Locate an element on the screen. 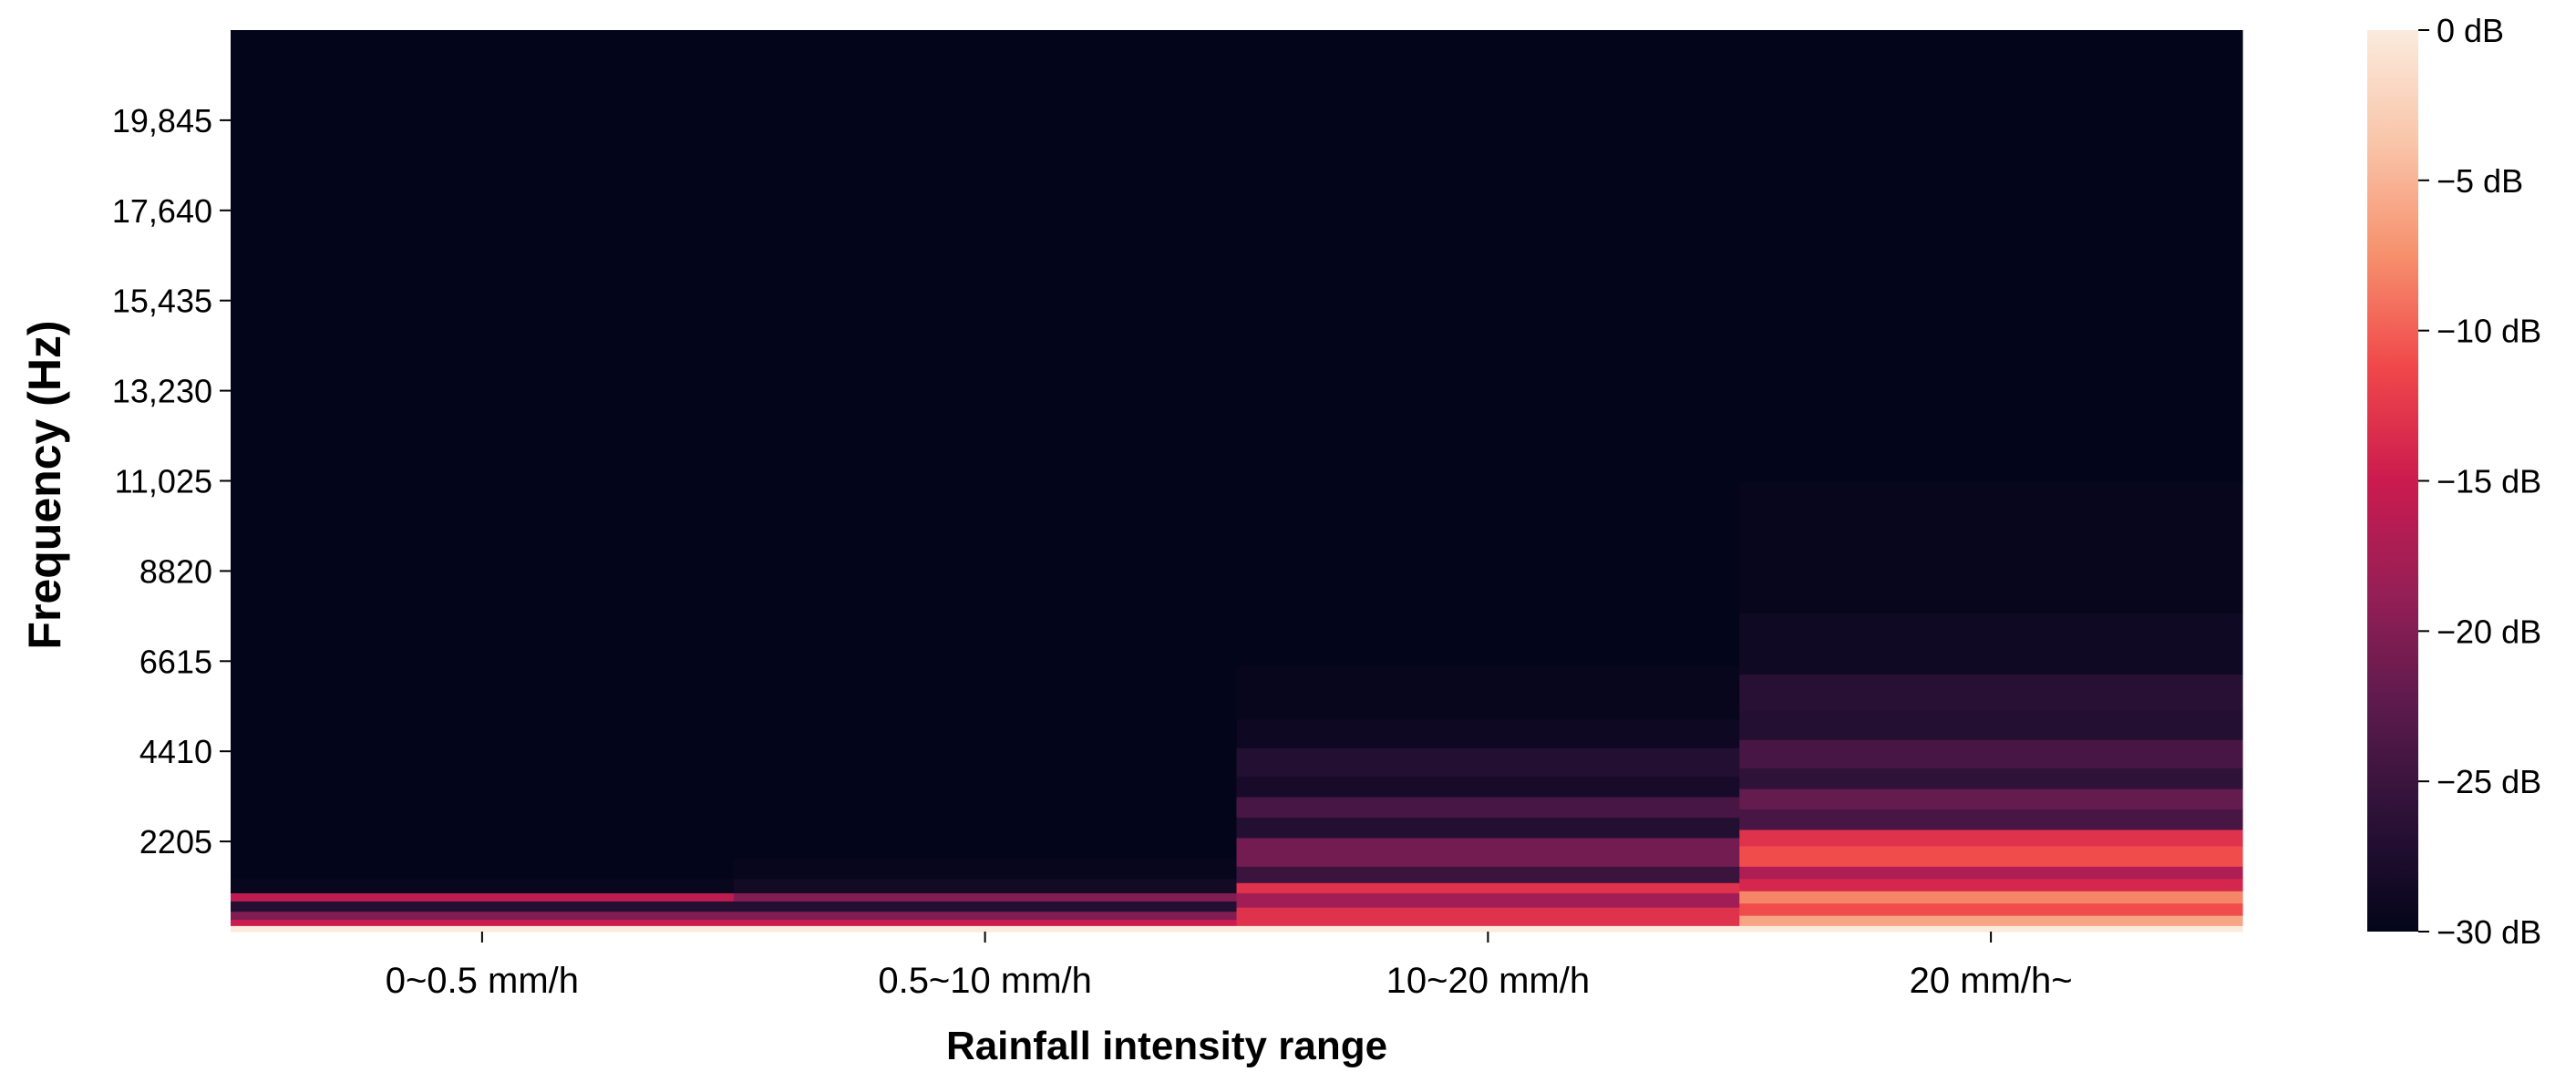  x-tick-label: 0~0.5 mm/h is located at coordinates (482, 981).